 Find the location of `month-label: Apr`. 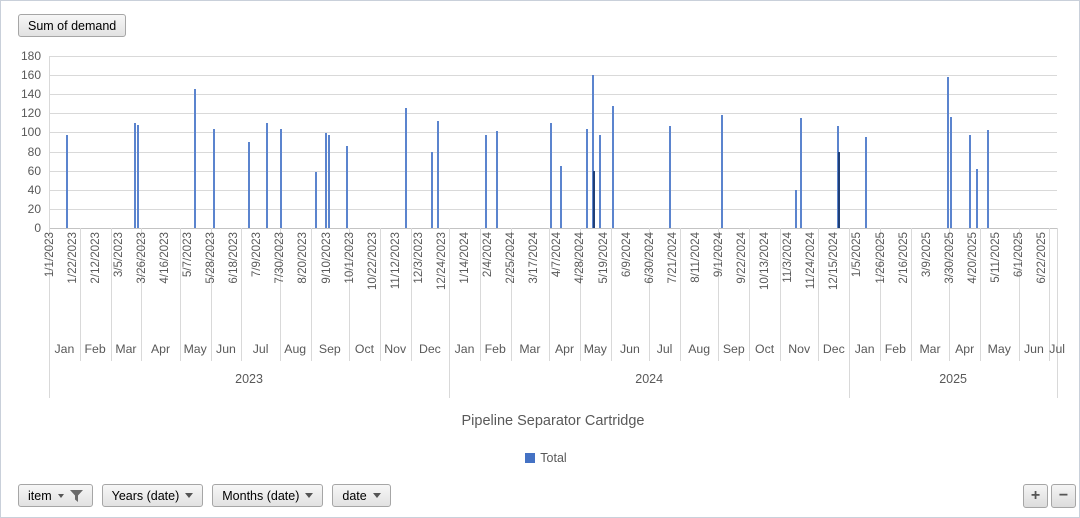

month-label: Apr is located at coordinates (564, 349).